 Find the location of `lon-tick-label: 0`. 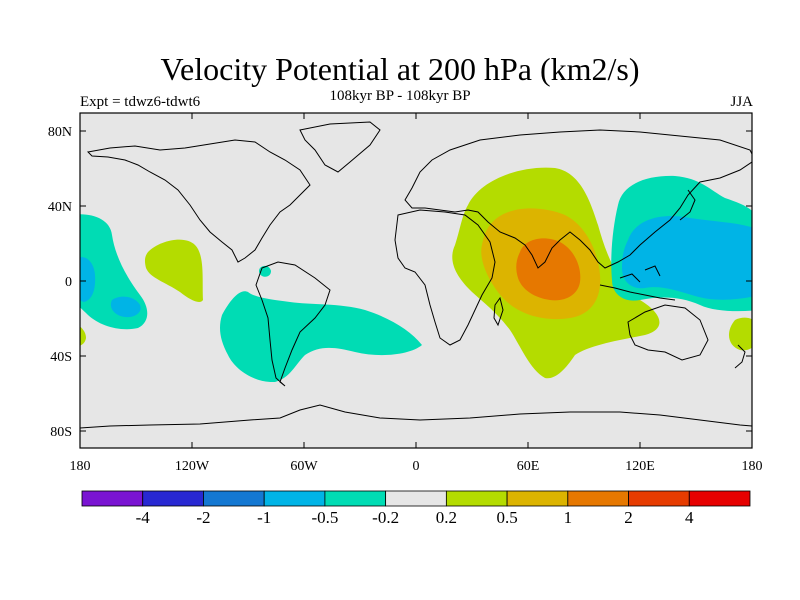

lon-tick-label: 0 is located at coordinates (416, 466).